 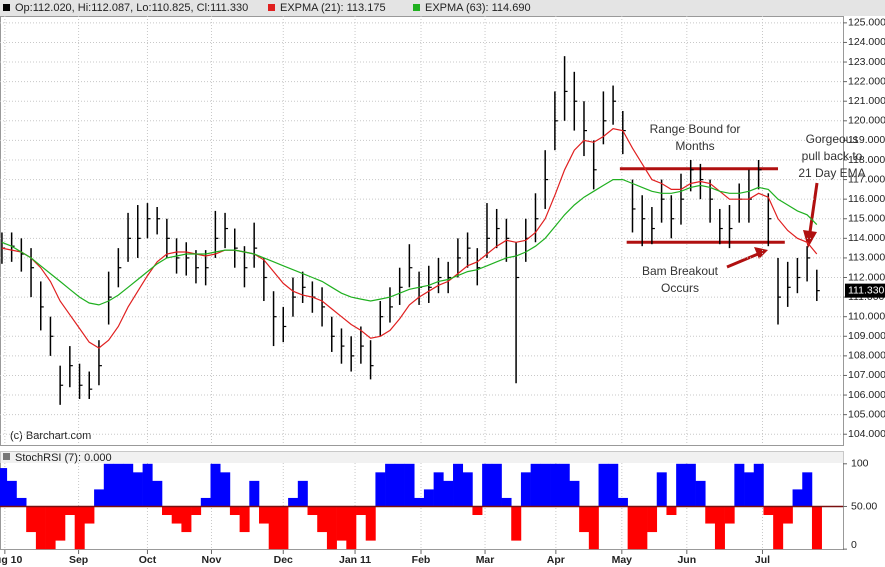 What do you see at coordinates (831, 173) in the screenshot?
I see `annotation: 21 Day EMA` at bounding box center [831, 173].